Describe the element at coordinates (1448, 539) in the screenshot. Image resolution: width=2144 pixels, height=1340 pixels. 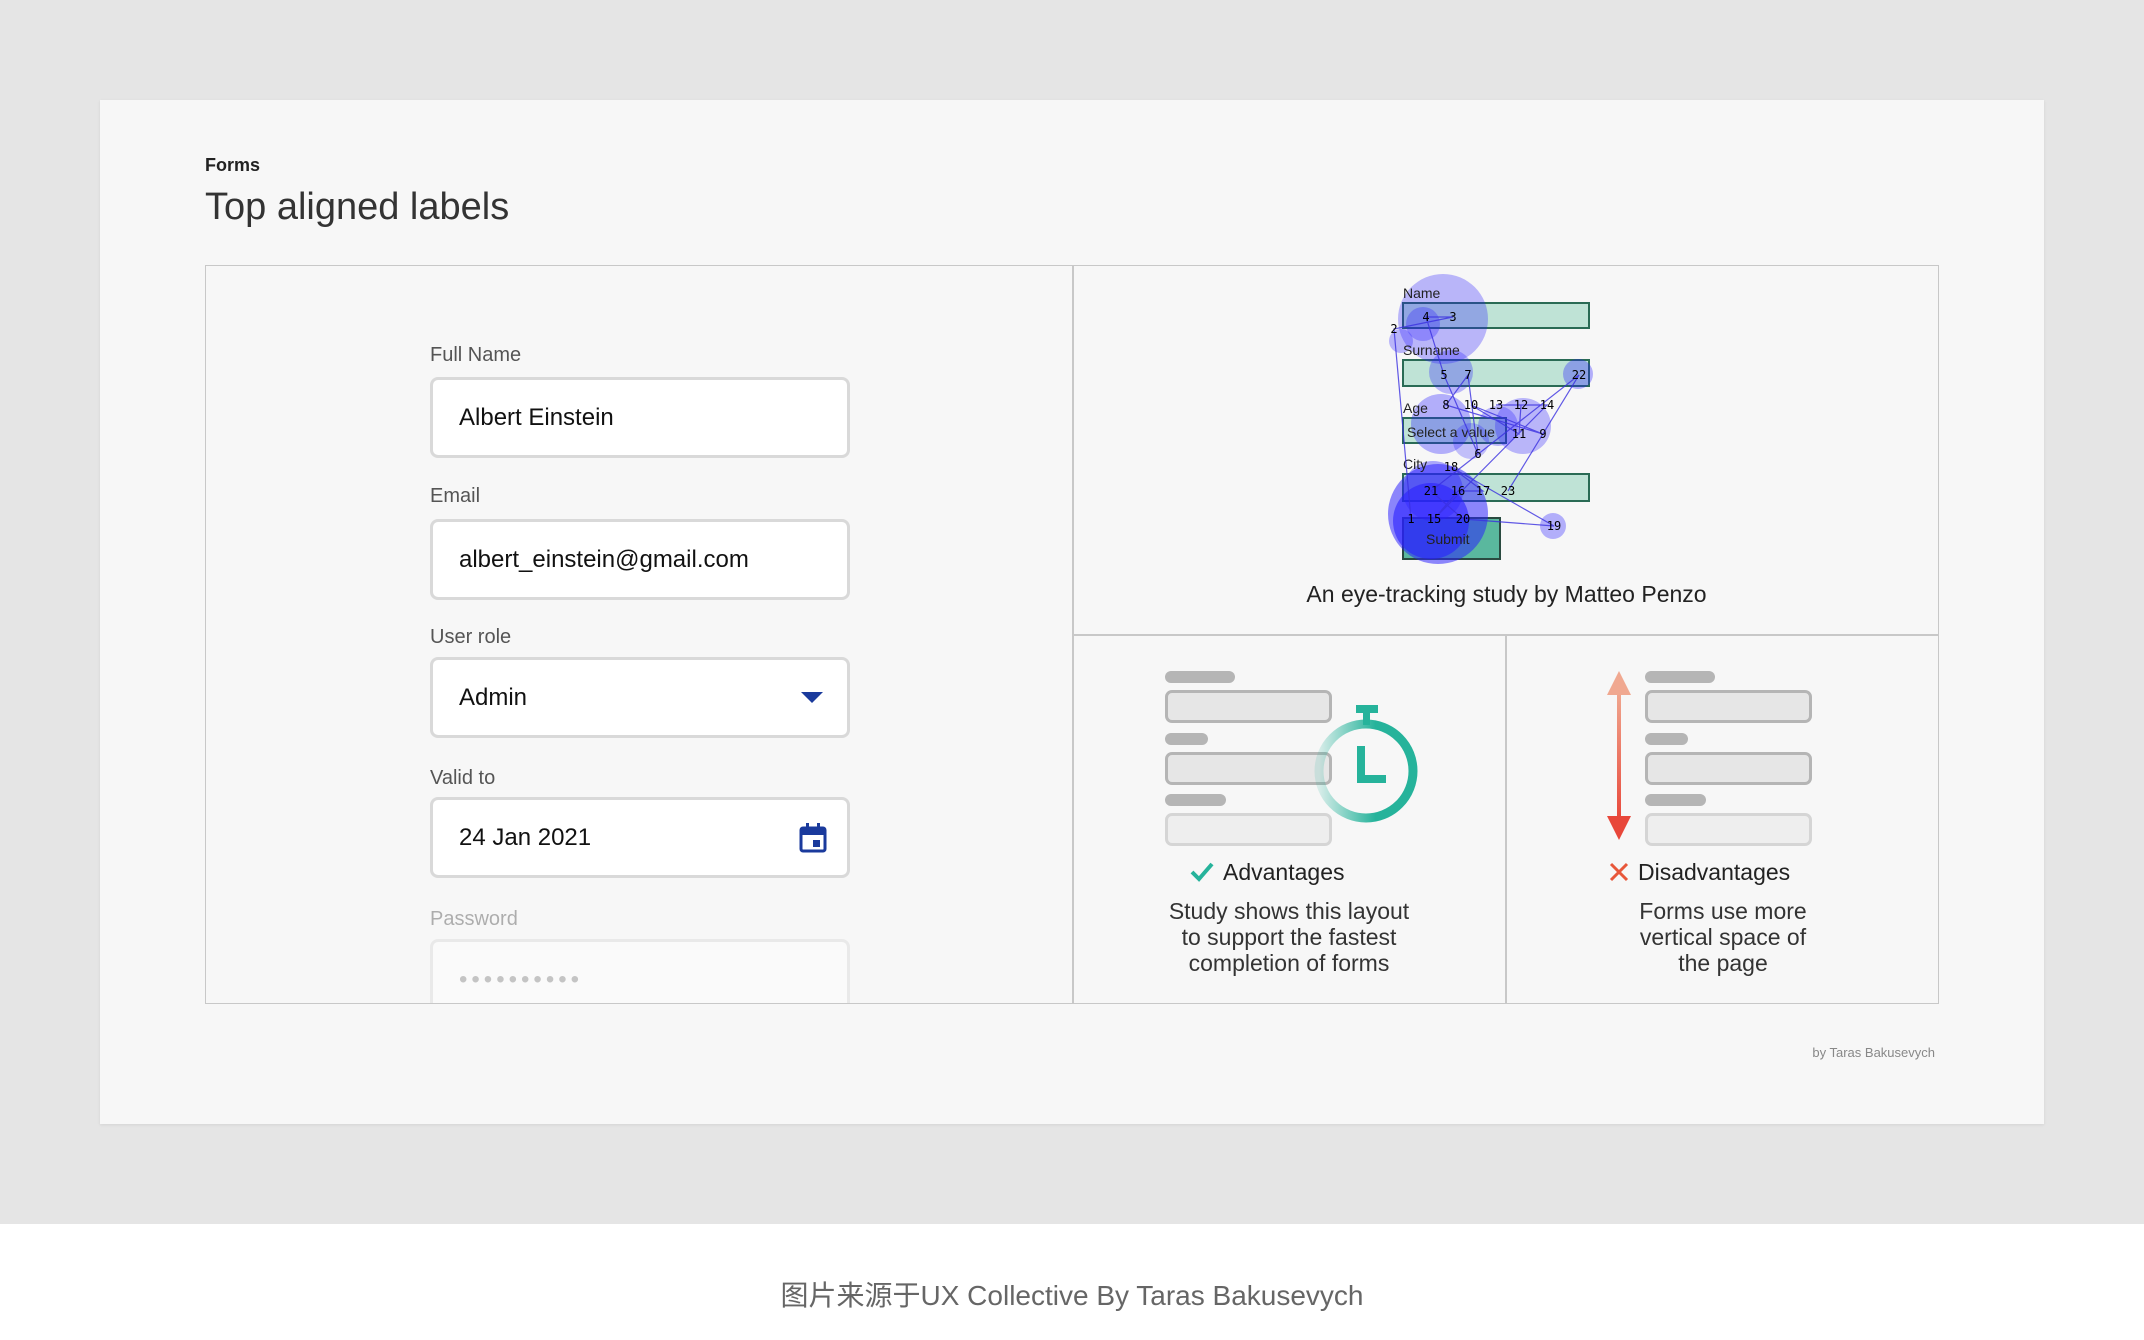
I see `submit-label: Submit` at that location.